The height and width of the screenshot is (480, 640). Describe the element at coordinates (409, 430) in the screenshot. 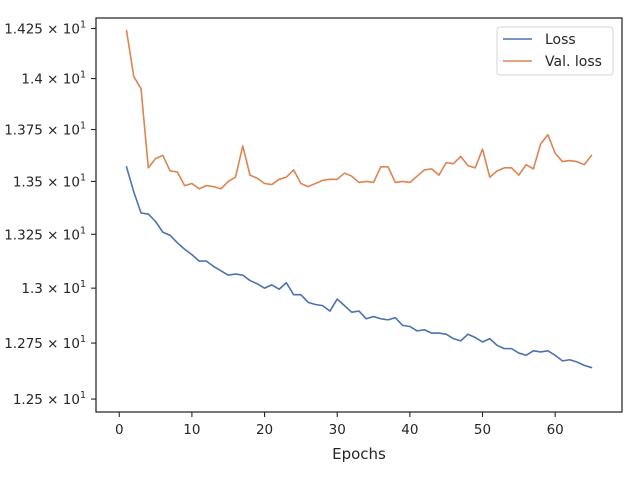

I see `x-tick-label: 40` at that location.